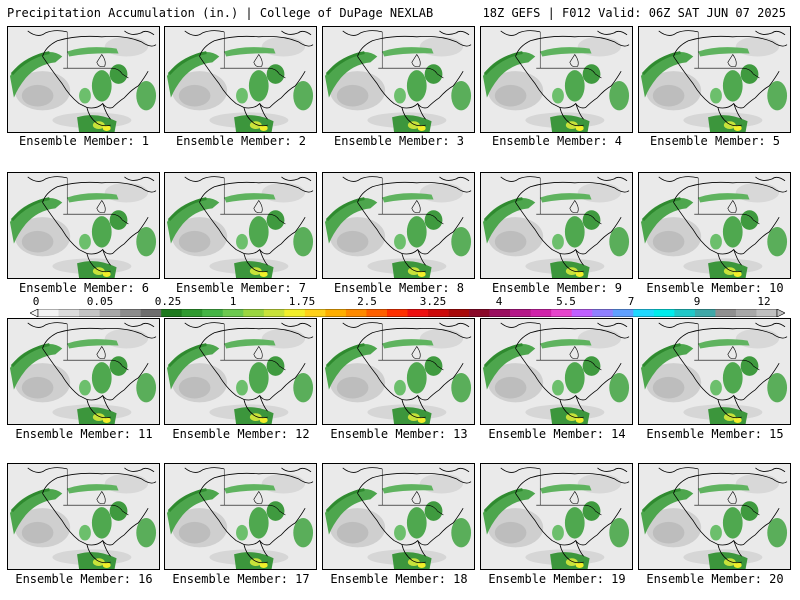  Describe the element at coordinates (715, 434) in the screenshot. I see `ensemble-member-label: Ensemble Member: 15` at that location.